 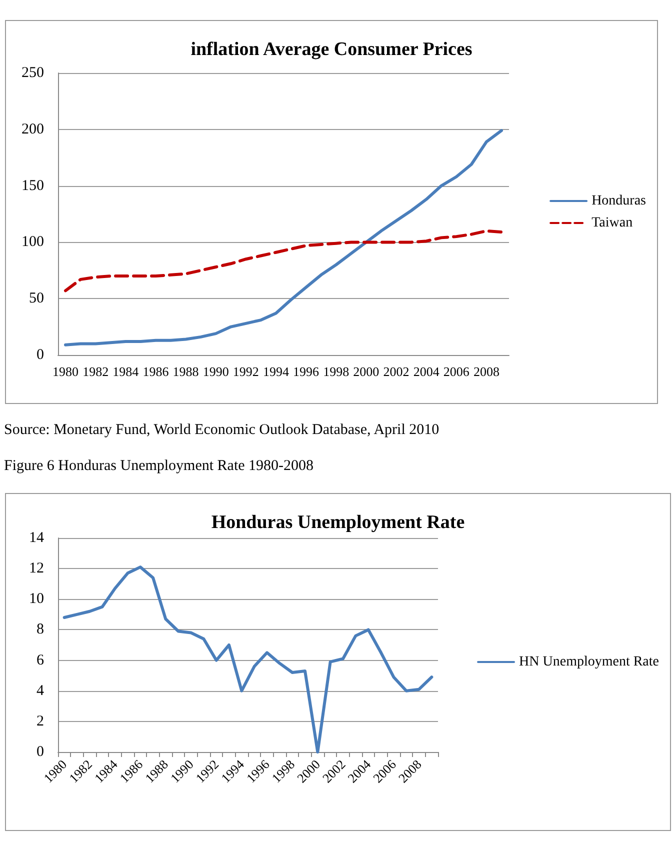 I want to click on x-tick-label: 1994, so click(x=276, y=371).